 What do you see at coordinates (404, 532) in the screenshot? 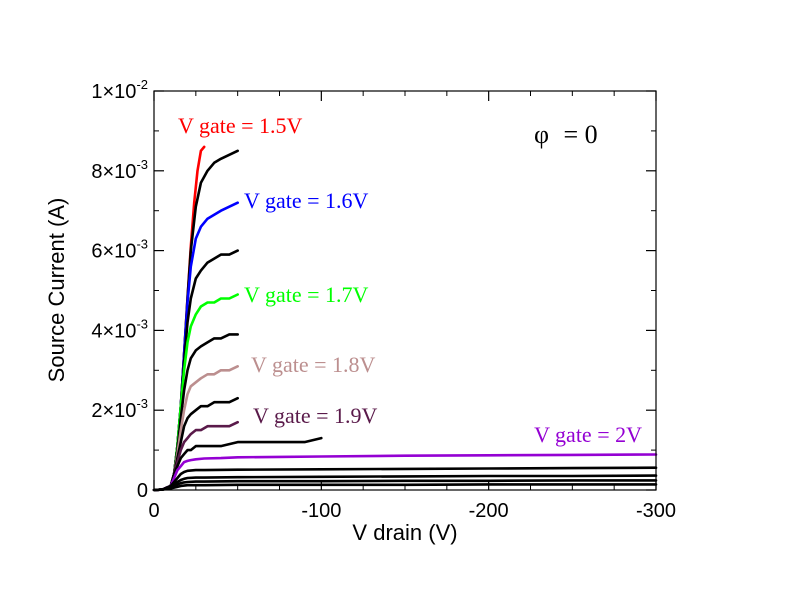
I see `x-axis-title: V drain (V)` at bounding box center [404, 532].